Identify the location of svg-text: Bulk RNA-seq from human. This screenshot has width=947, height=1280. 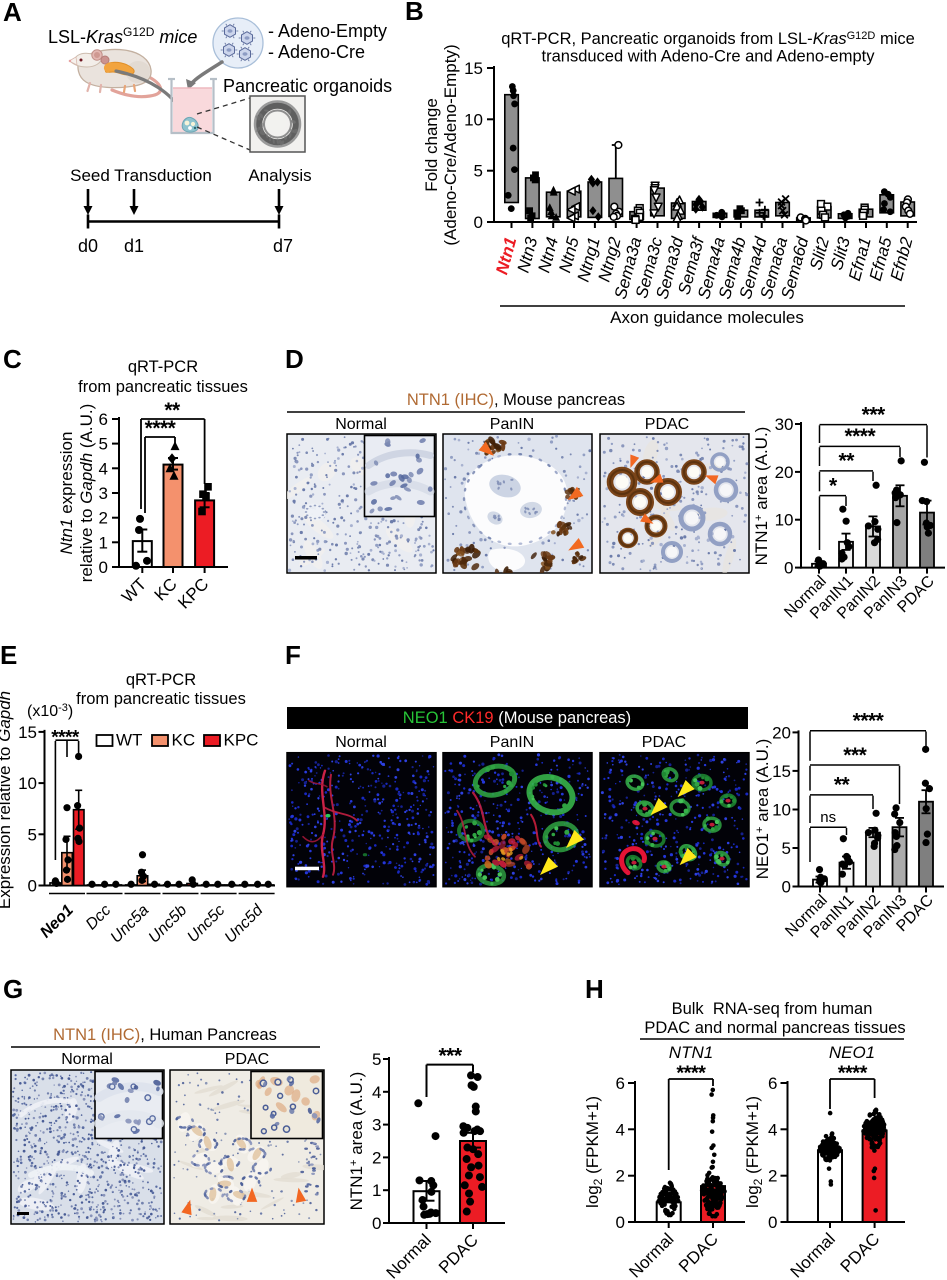
(772, 1009).